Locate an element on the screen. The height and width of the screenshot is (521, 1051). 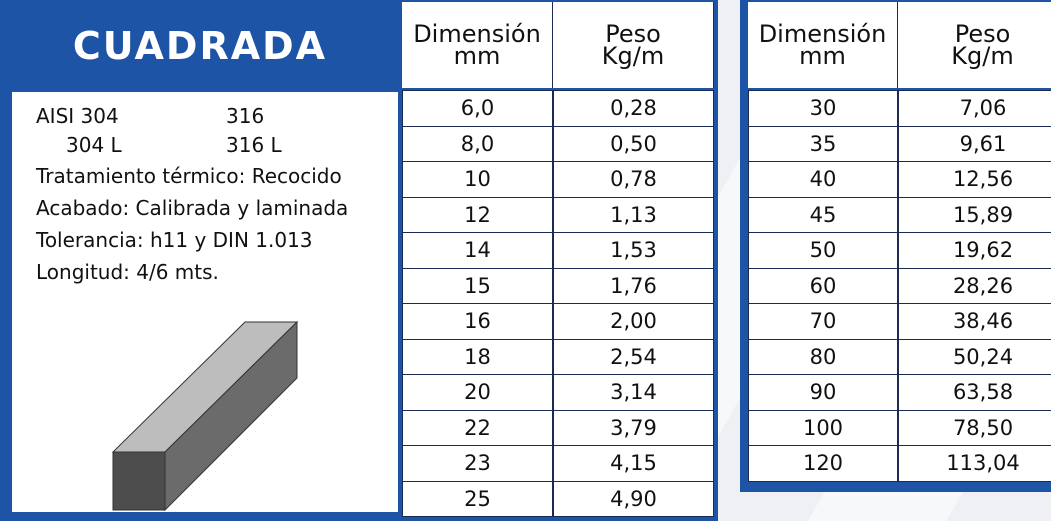
table-cell: 20 is located at coordinates (477, 392).